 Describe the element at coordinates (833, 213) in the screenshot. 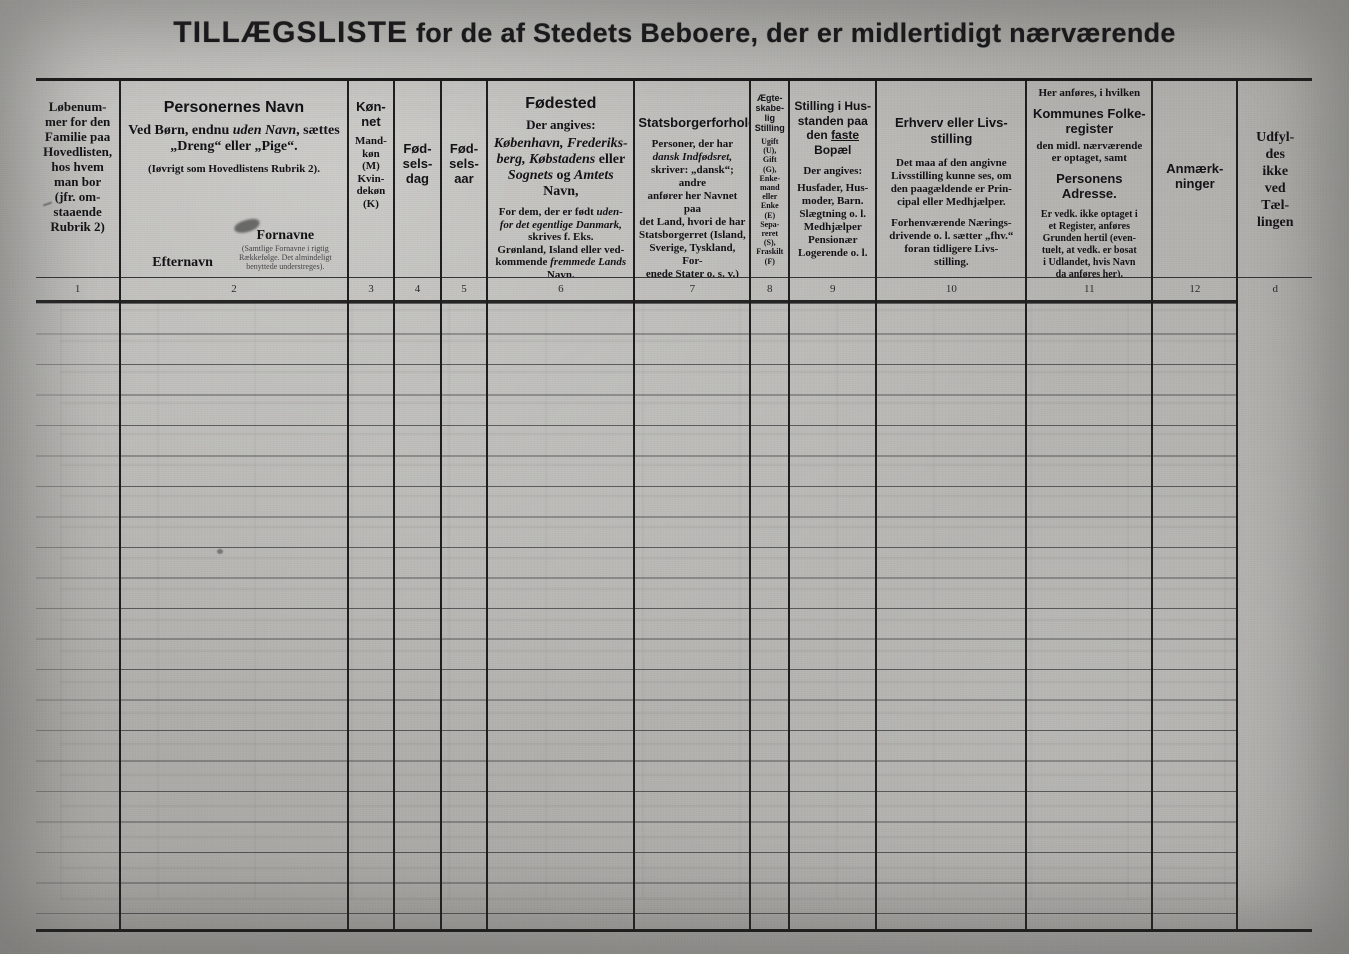

I see `stilling-detail-3: Slægtning o. l.` at that location.